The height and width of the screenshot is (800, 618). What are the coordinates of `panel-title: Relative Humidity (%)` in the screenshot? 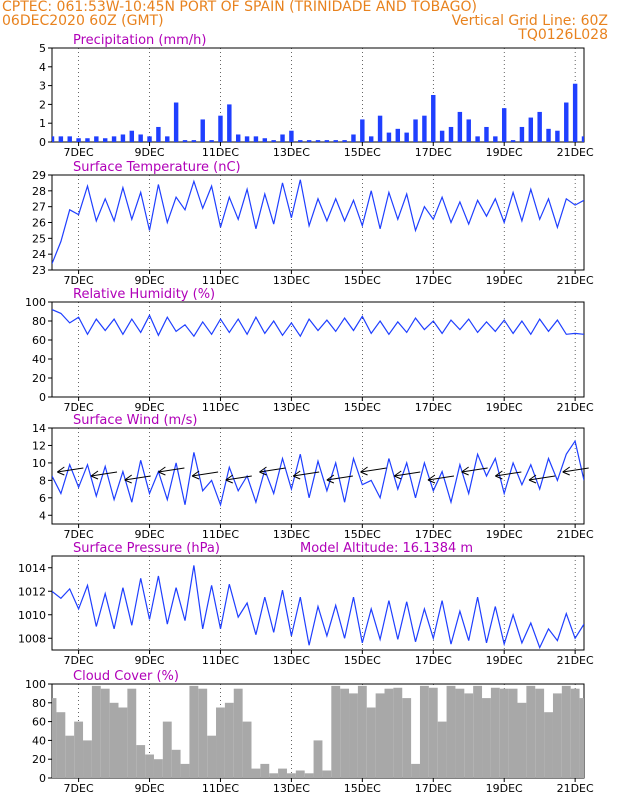 It's located at (144, 294).